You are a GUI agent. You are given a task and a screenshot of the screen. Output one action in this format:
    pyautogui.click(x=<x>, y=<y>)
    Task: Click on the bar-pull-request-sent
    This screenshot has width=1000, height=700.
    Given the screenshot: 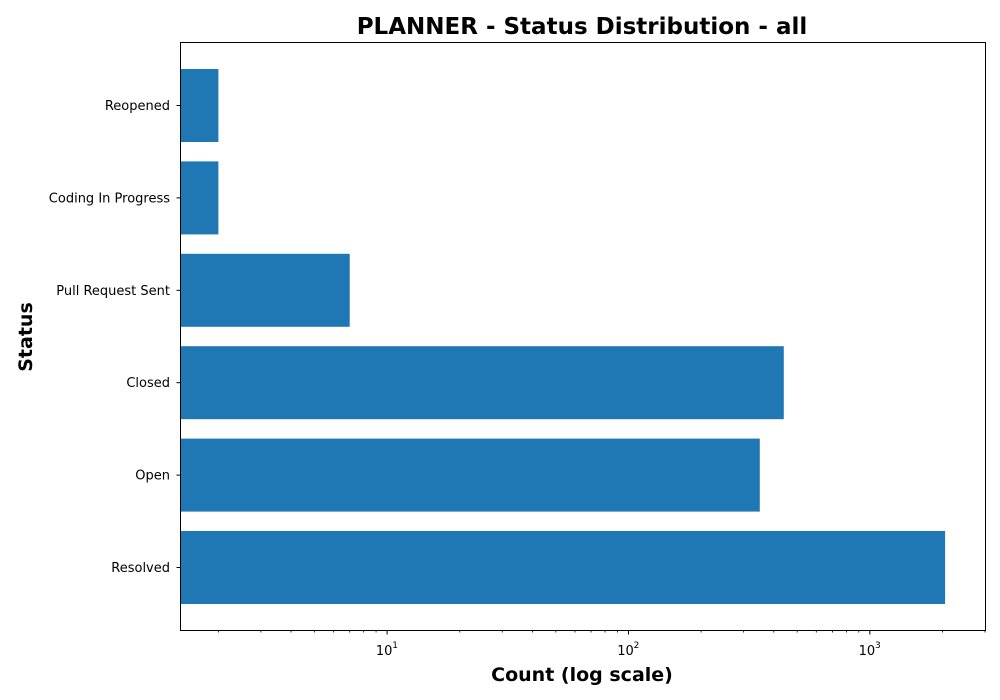 What is the action you would take?
    pyautogui.click(x=265, y=290)
    